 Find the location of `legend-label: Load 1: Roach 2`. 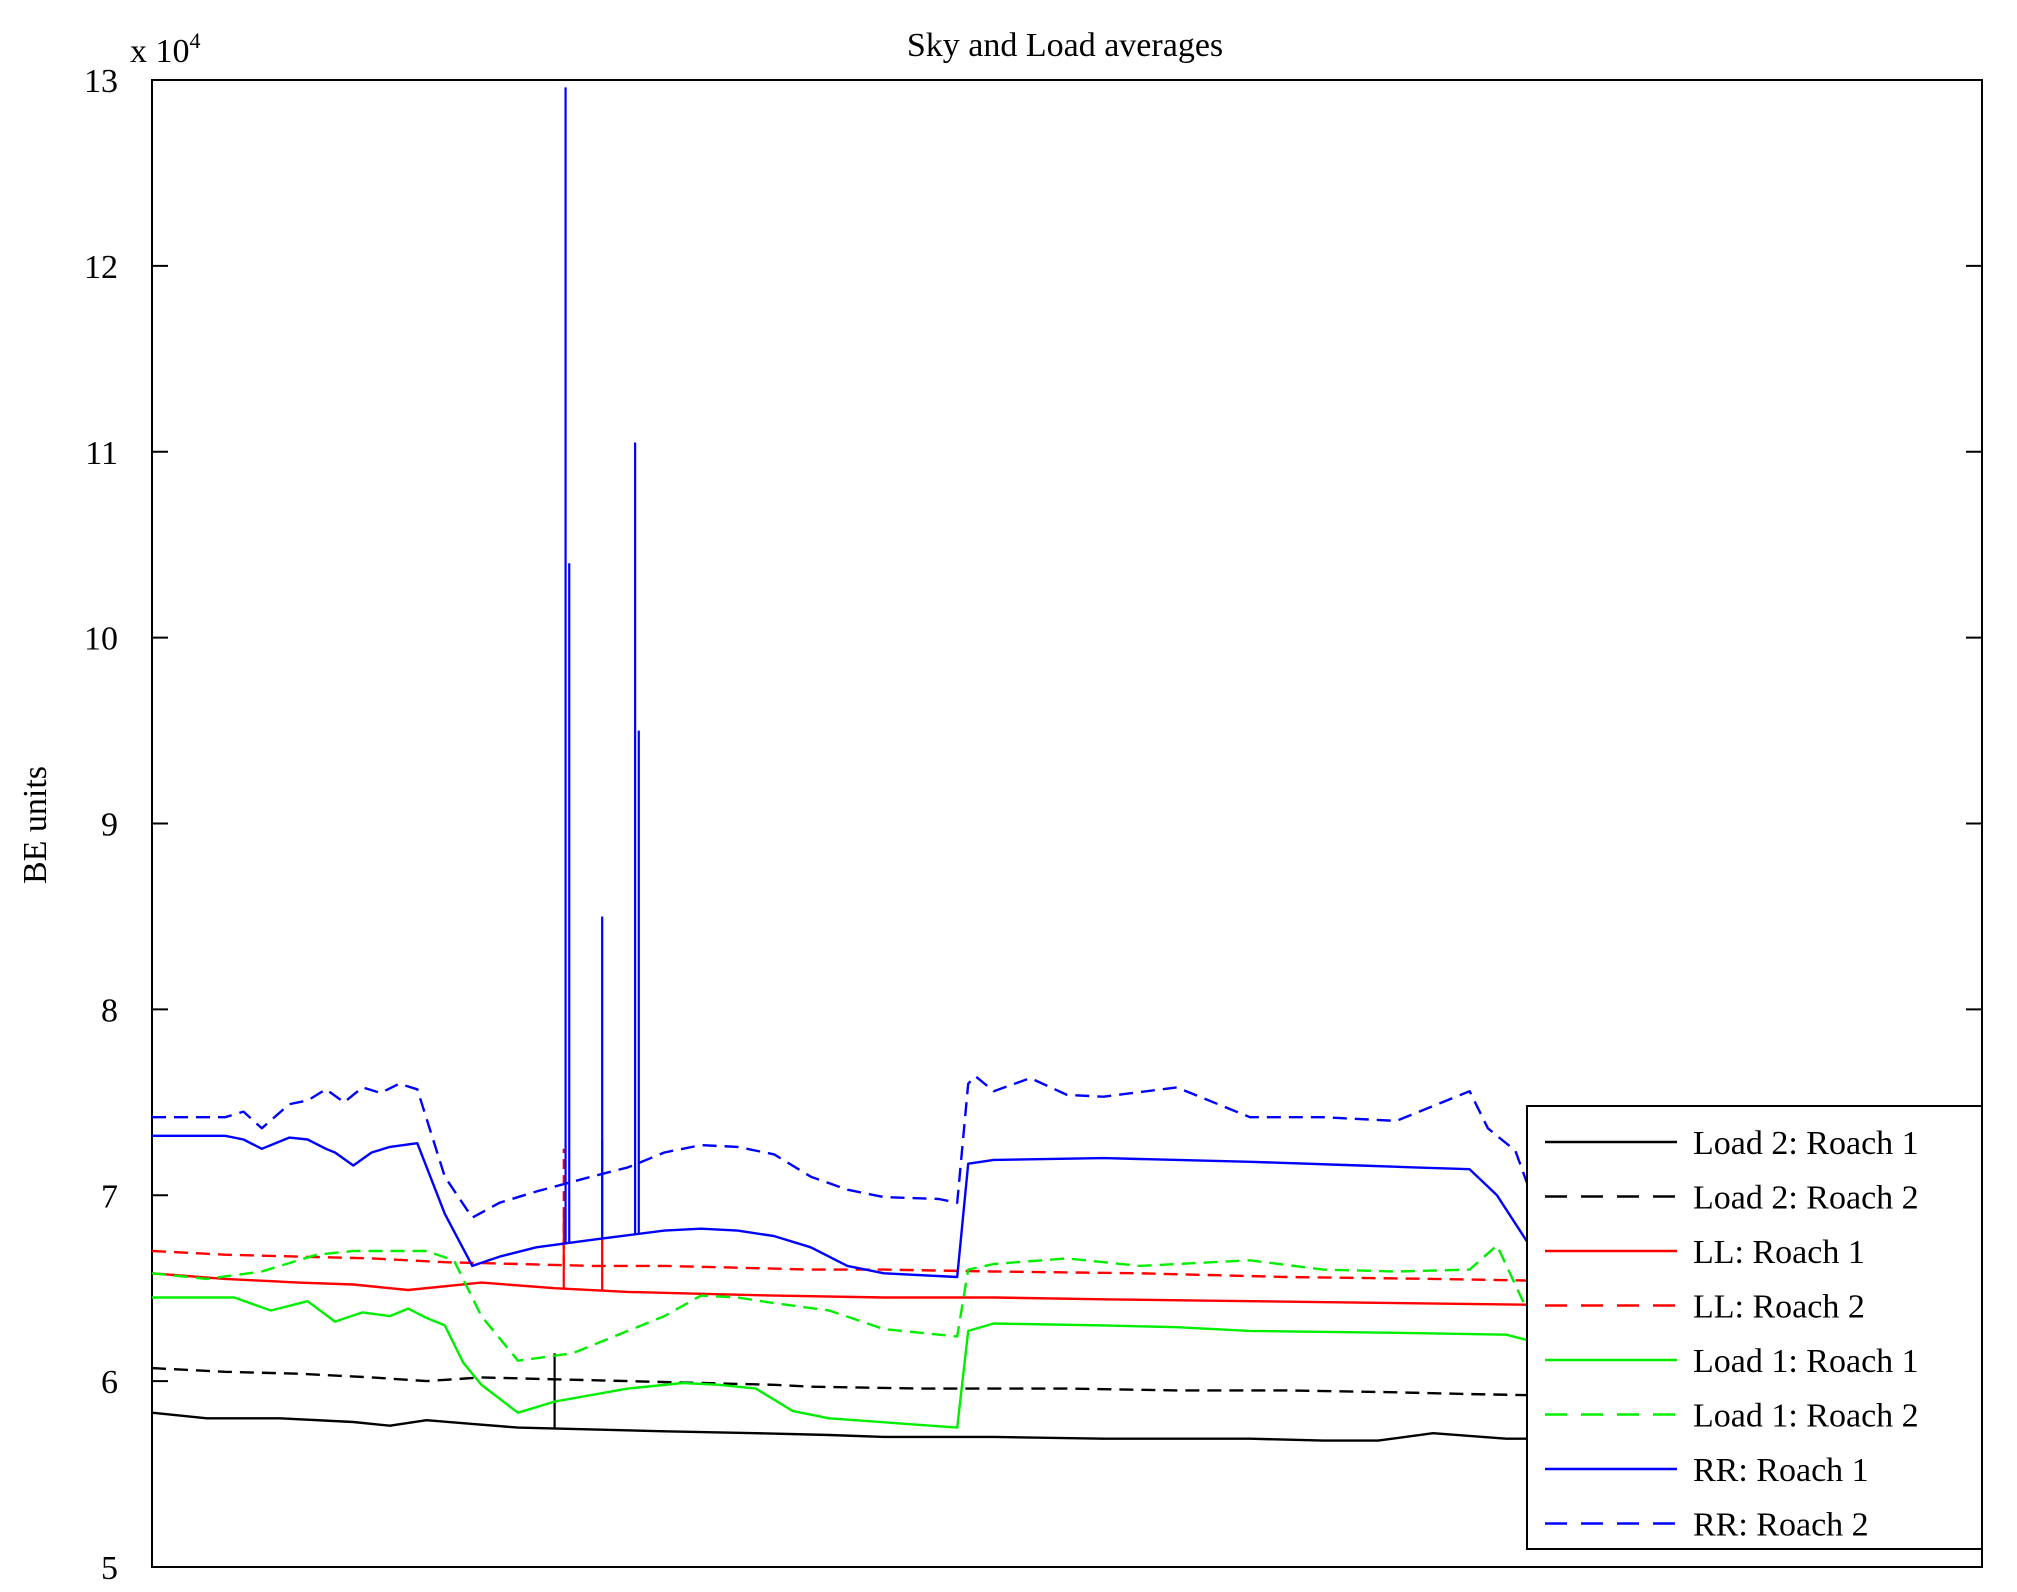

legend-label: Load 1: Roach 2 is located at coordinates (1806, 1416).